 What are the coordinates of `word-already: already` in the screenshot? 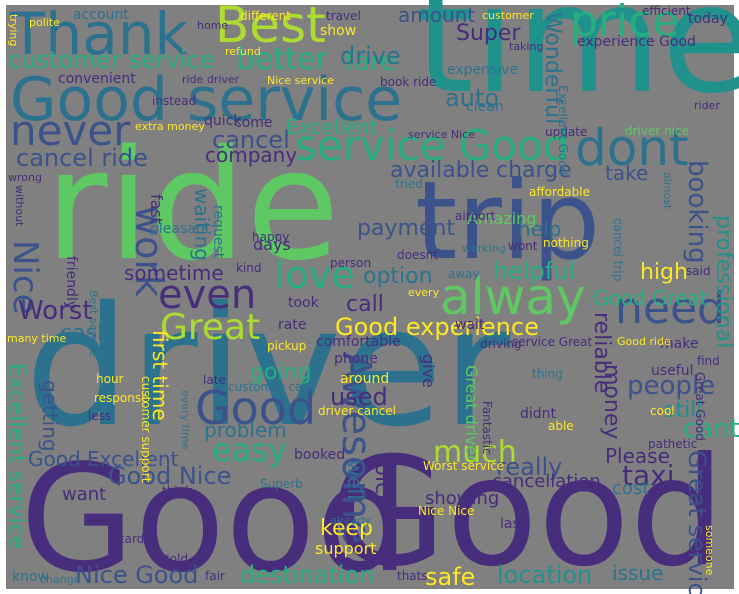 It's located at (351, 520).